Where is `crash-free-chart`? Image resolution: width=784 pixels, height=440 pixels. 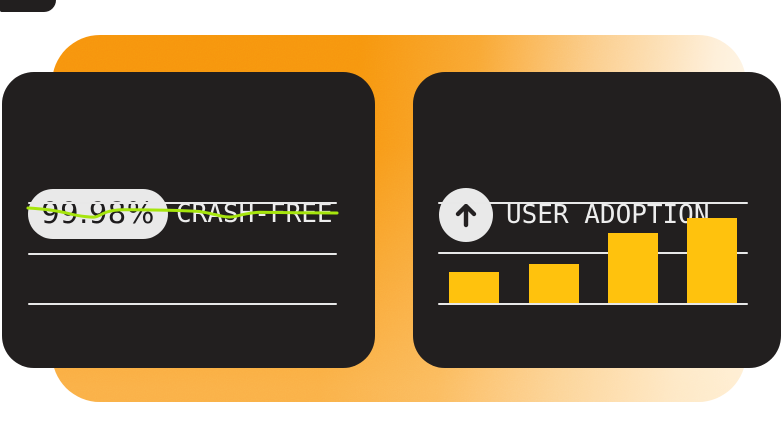
crash-free-chart is located at coordinates (182, 253).